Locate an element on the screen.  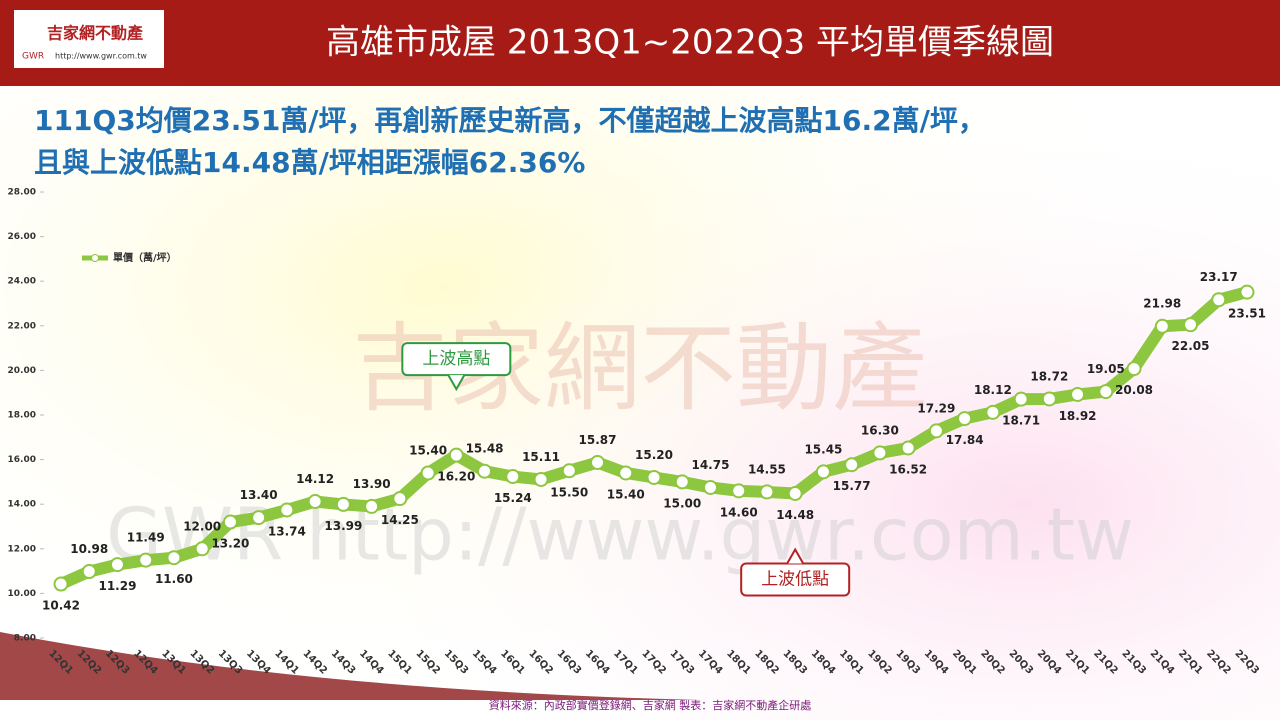
data-label: 18.12 is located at coordinates (993, 390).